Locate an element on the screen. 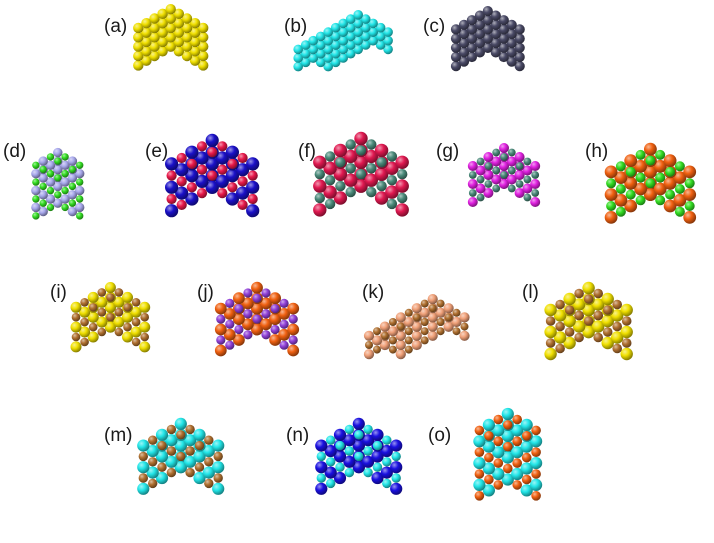  crystal-svg-f is located at coordinates (361, 174).